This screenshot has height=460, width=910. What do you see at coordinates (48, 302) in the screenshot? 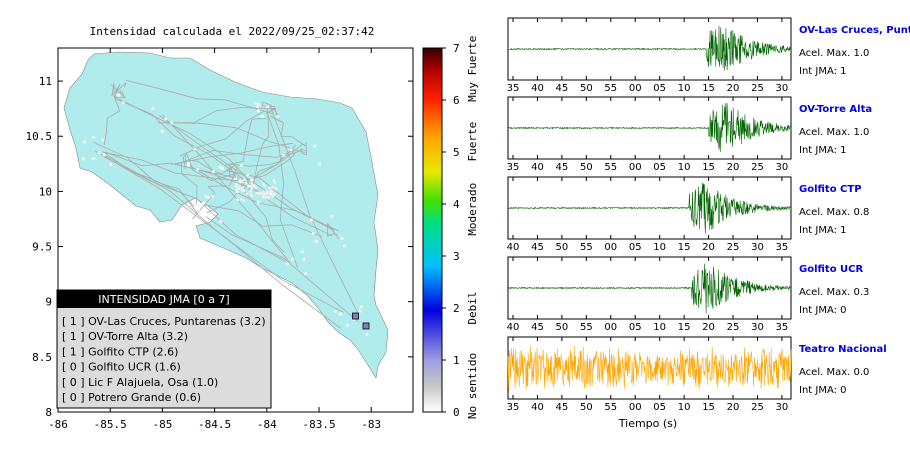
I see `map-ytick-label: 9` at bounding box center [48, 302].